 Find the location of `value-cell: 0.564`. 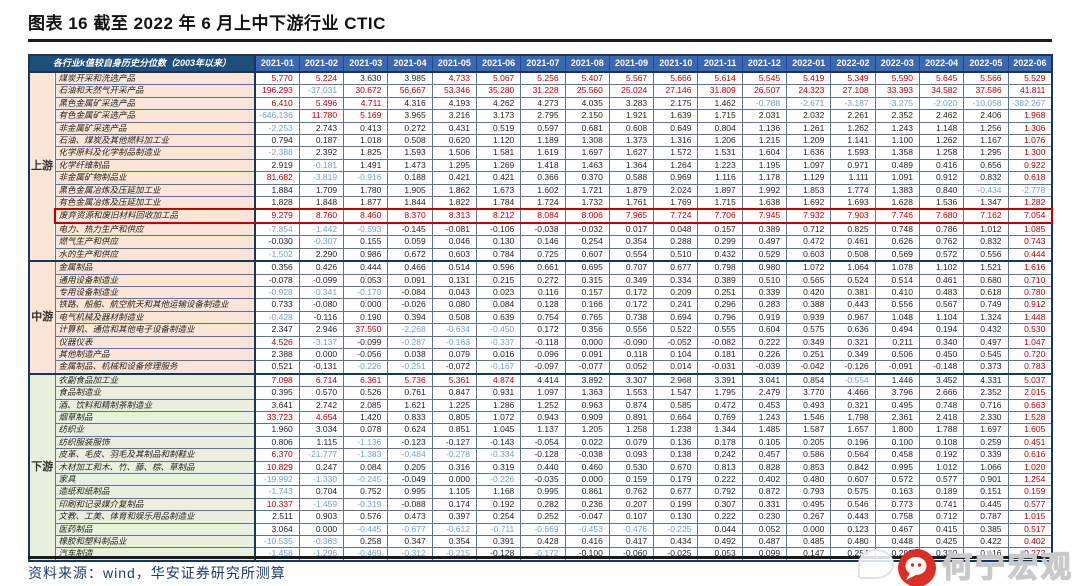

value-cell: 0.564 is located at coordinates (853, 455).